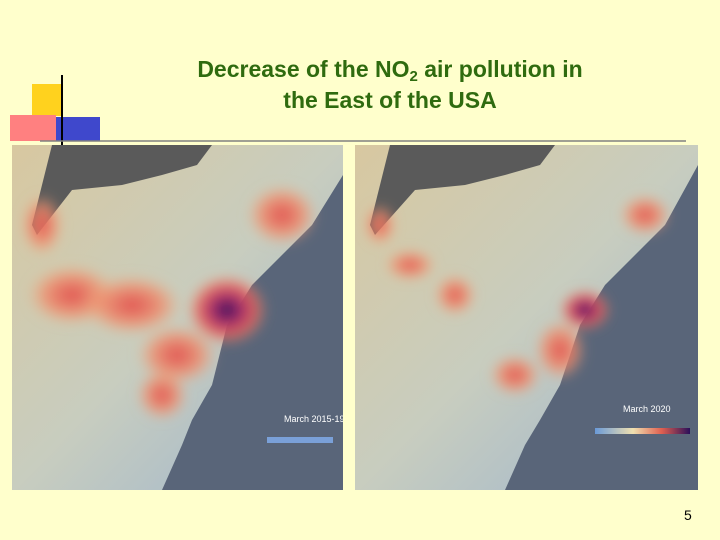 The image size is (720, 540). Describe the element at coordinates (313, 419) in the screenshot. I see `map-caption: March 2015-19` at that location.